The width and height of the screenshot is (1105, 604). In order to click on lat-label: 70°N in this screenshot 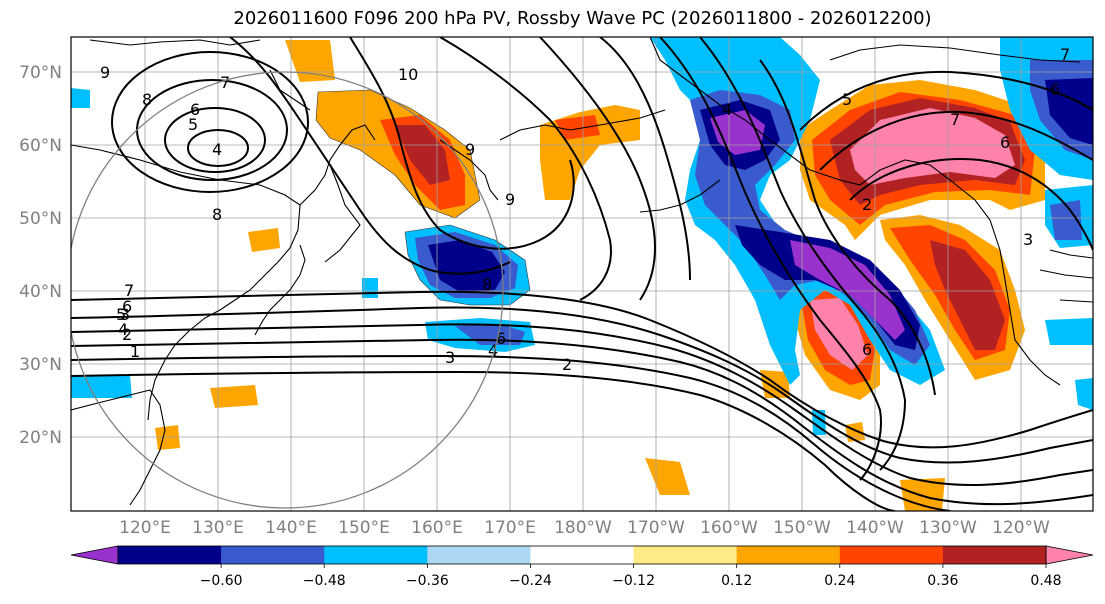, I will do `click(40, 73)`.